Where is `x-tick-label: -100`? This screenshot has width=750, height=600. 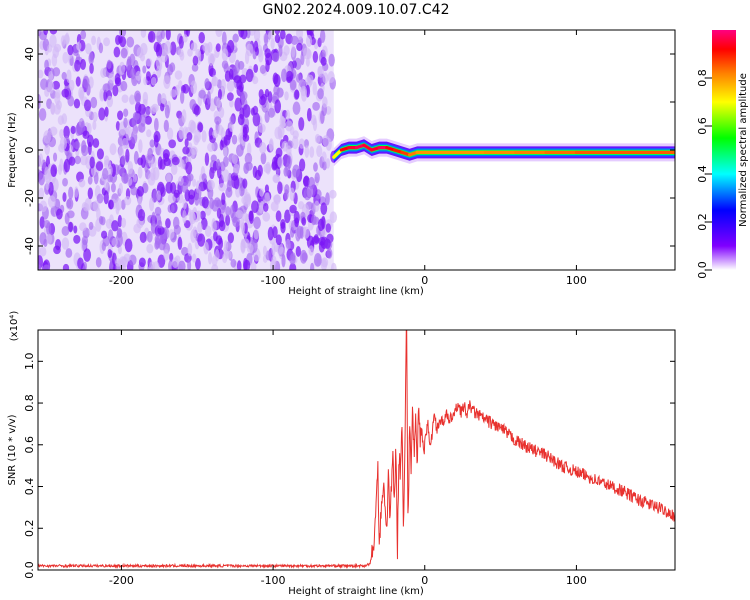
x-tick-label: -100 is located at coordinates (273, 580).